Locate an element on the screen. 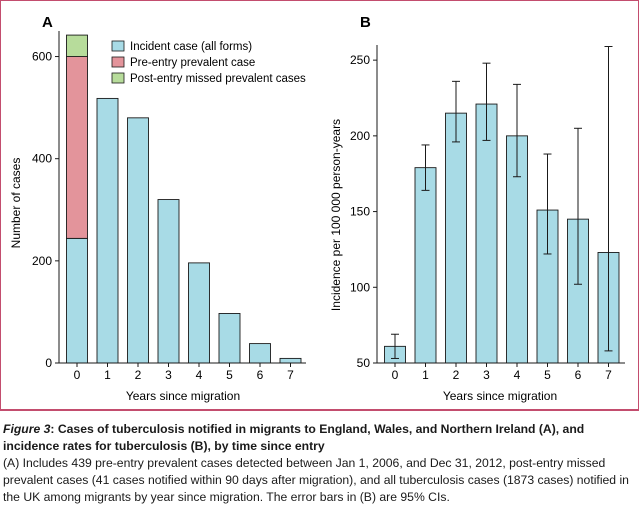  panel-b-x-tick-label: 4 is located at coordinates (517, 375).